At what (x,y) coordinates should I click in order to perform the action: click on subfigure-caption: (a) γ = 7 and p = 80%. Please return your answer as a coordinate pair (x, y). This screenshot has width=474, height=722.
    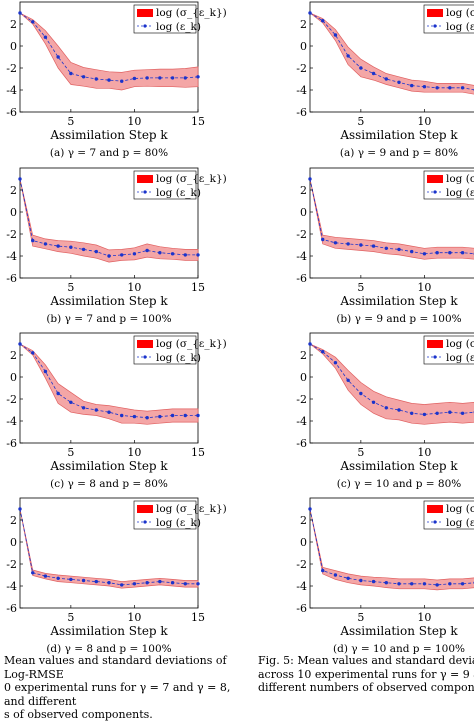
    Looking at the image, I should click on (109, 153).